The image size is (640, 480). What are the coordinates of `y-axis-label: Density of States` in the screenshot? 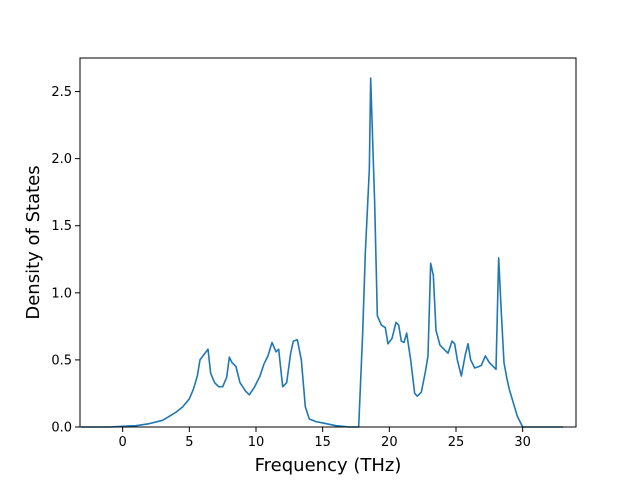 It's located at (33, 242).